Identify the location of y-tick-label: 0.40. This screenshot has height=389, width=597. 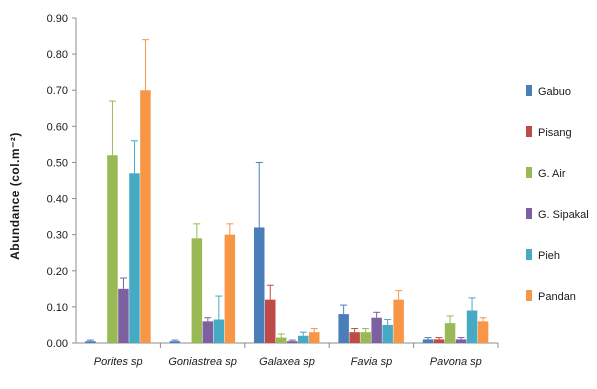
(57, 200).